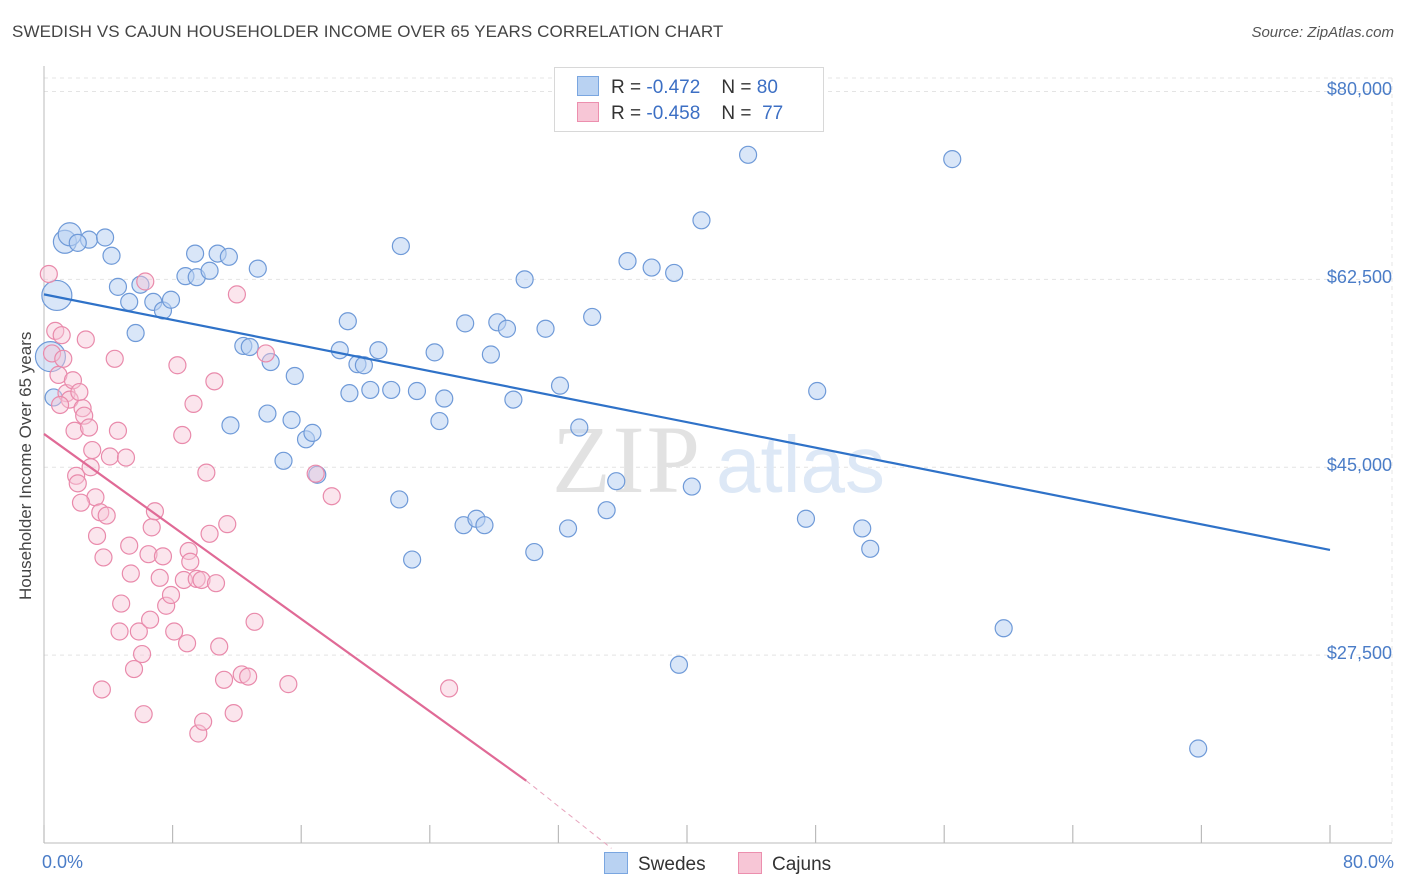  Describe the element at coordinates (672, 864) in the screenshot. I see `legend-swedes-label: Swedes` at that location.